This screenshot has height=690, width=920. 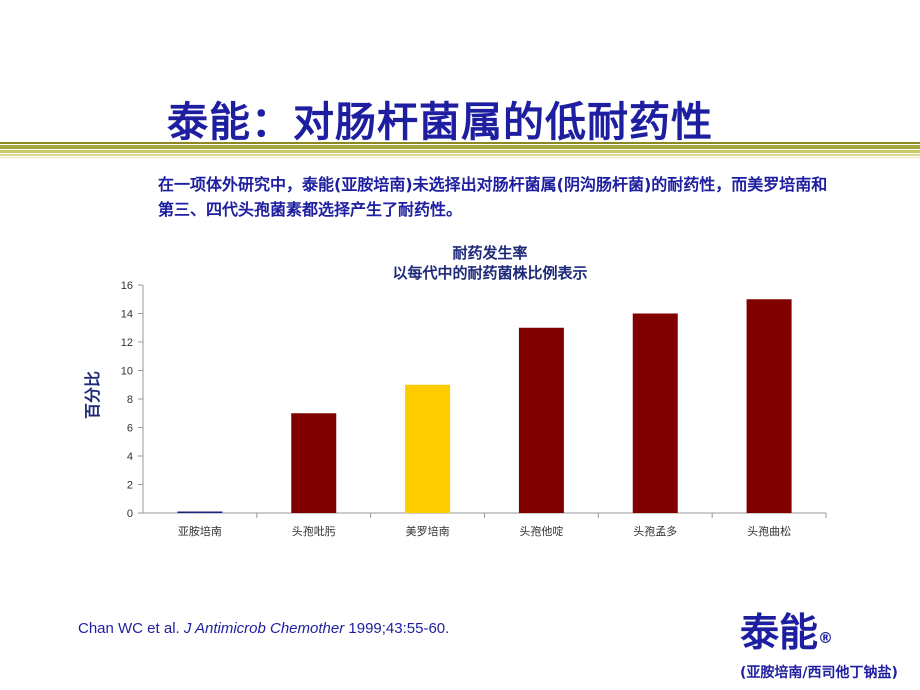 What do you see at coordinates (490, 253) in the screenshot?
I see `chart-title-line-1: 耐药发生率` at bounding box center [490, 253].